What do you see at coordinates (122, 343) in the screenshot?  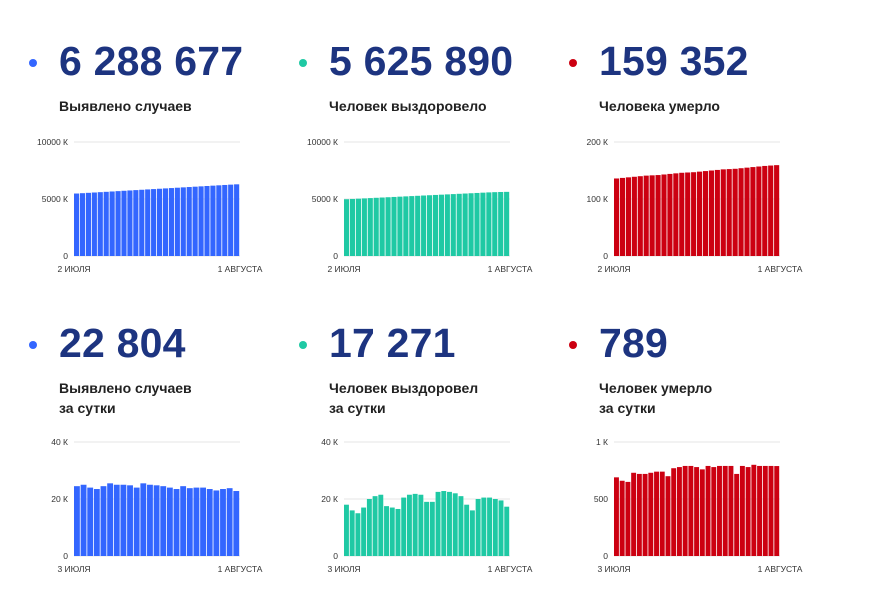 I see `stat-value: 22 804` at bounding box center [122, 343].